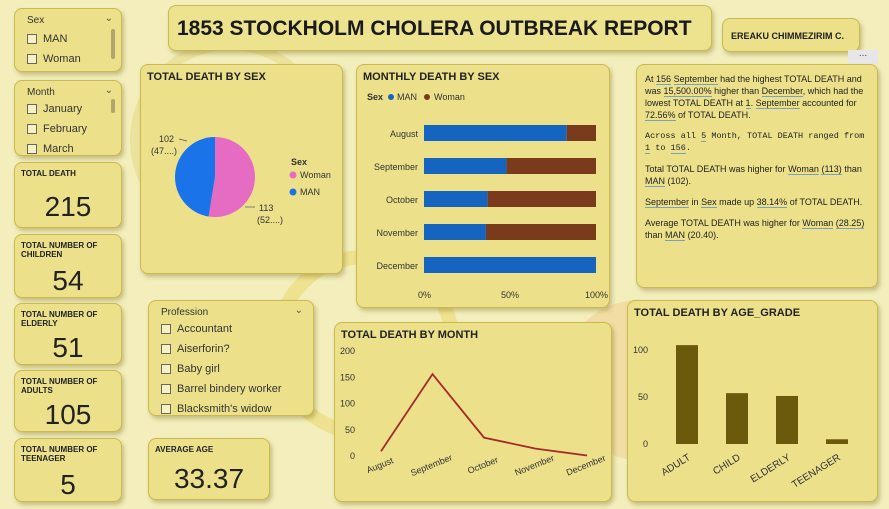 Image resolution: width=889 pixels, height=509 pixels. What do you see at coordinates (717, 313) in the screenshot?
I see `chart-title: TOTAL DEATH BY AGE_GRADE` at bounding box center [717, 313].